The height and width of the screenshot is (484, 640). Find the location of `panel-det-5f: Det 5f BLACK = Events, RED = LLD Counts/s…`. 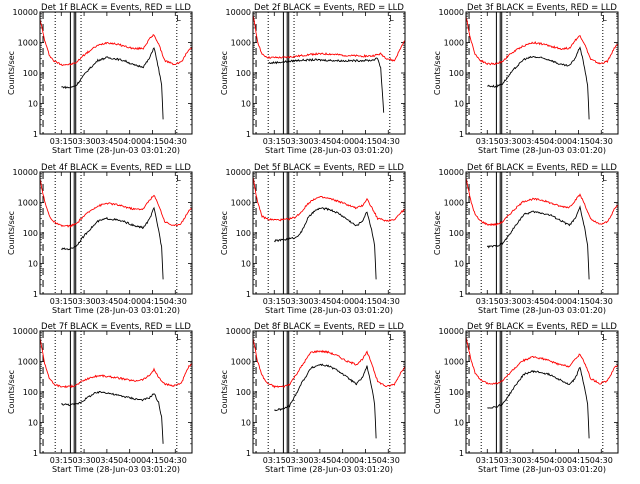

panel-det-5f: Det 5f BLACK = Events, RED = LLD Counts/s… is located at coordinates (313, 239).